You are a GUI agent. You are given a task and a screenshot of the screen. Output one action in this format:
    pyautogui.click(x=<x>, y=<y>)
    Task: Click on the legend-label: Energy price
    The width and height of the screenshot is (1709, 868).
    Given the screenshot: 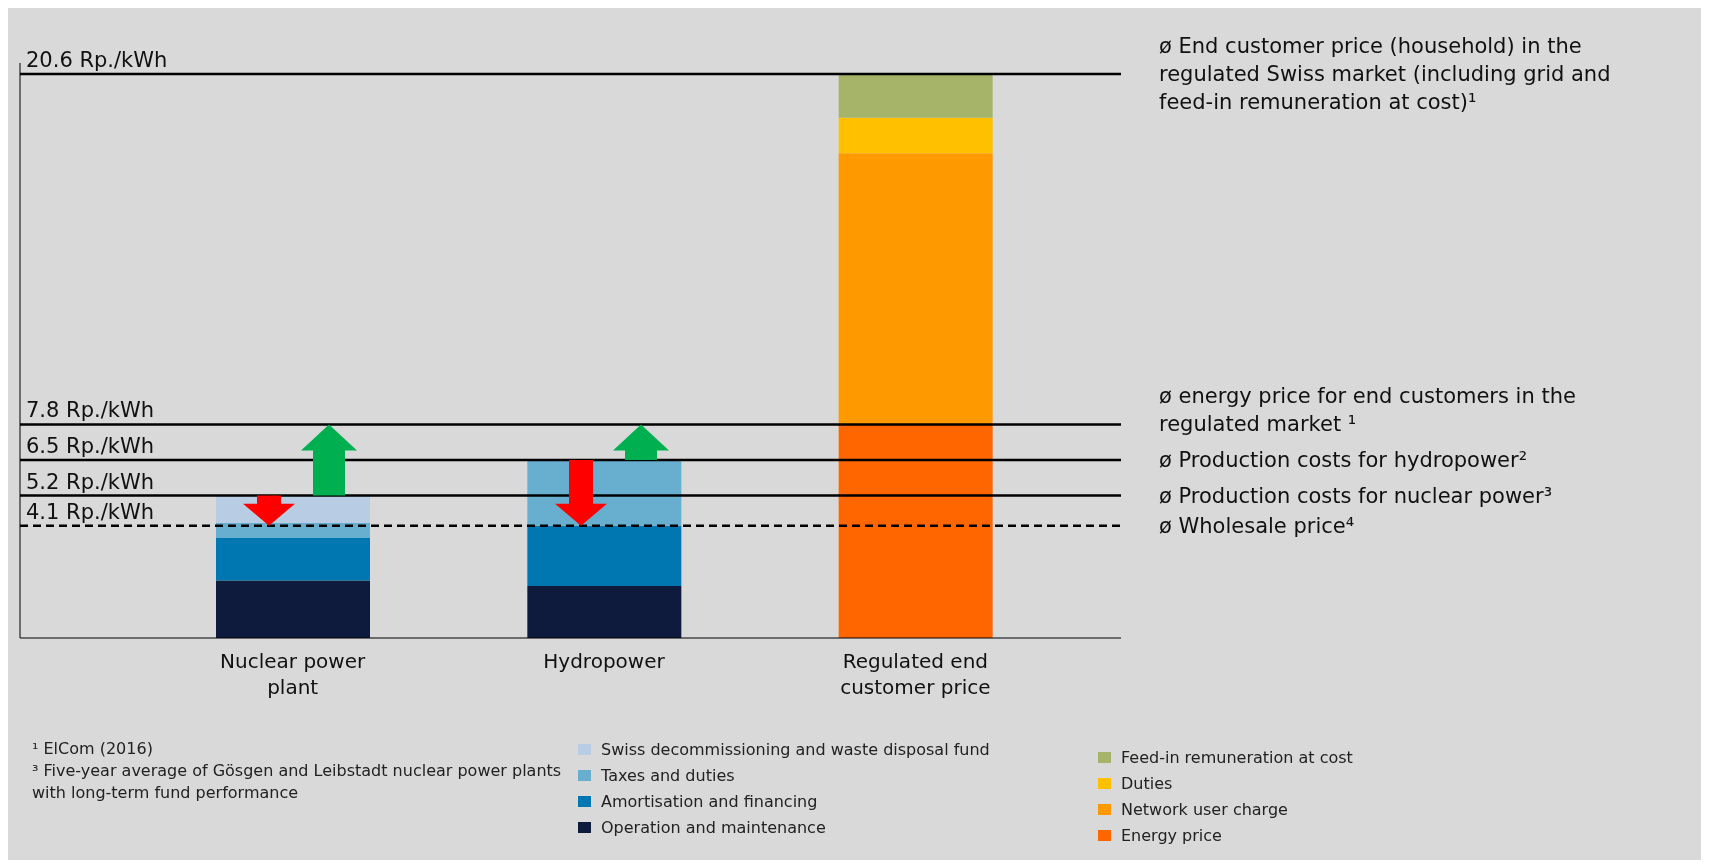 What is the action you would take?
    pyautogui.click(x=1171, y=835)
    